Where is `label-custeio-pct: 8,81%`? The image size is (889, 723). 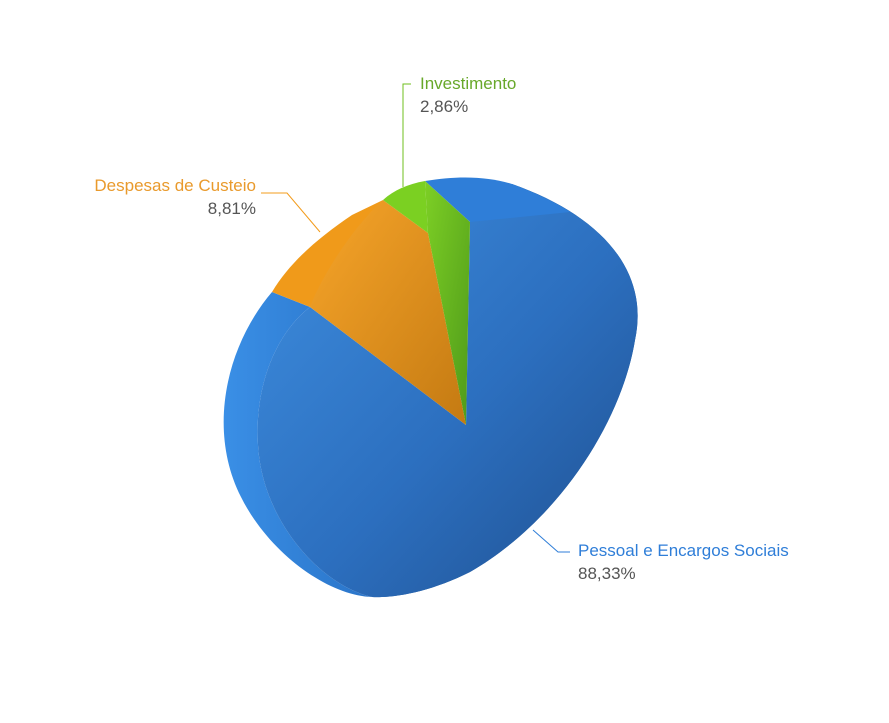
label-custeio-pct: 8,81% is located at coordinates (232, 208).